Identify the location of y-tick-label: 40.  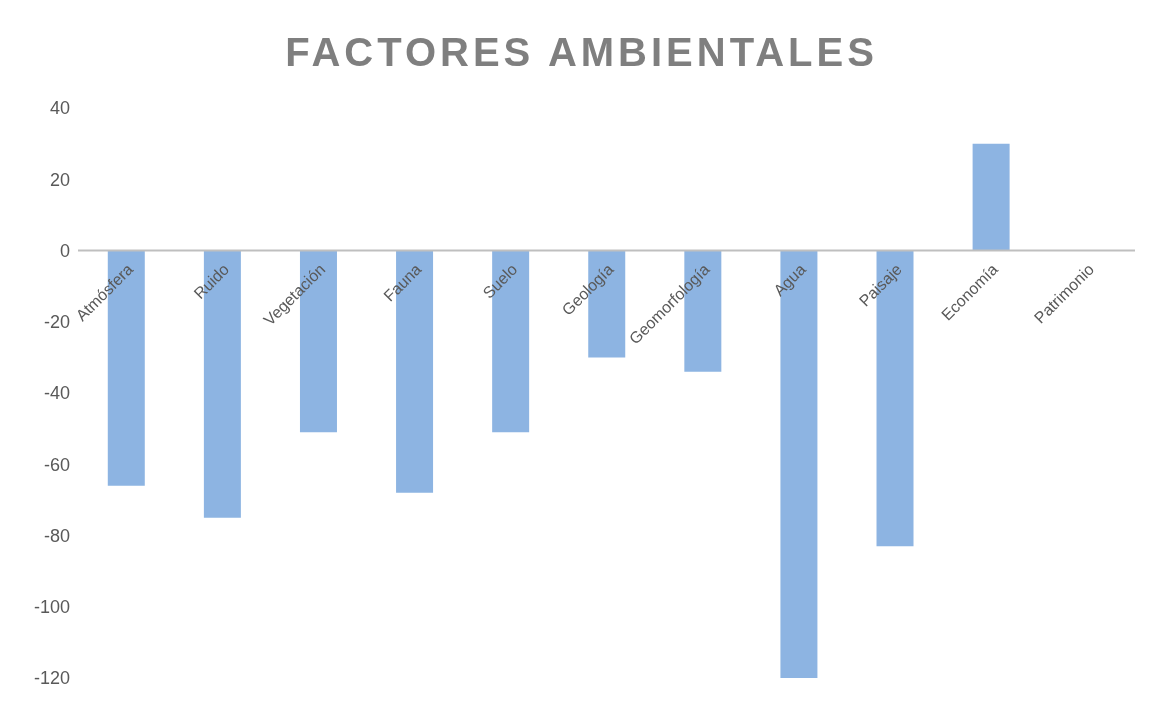
(59, 108).